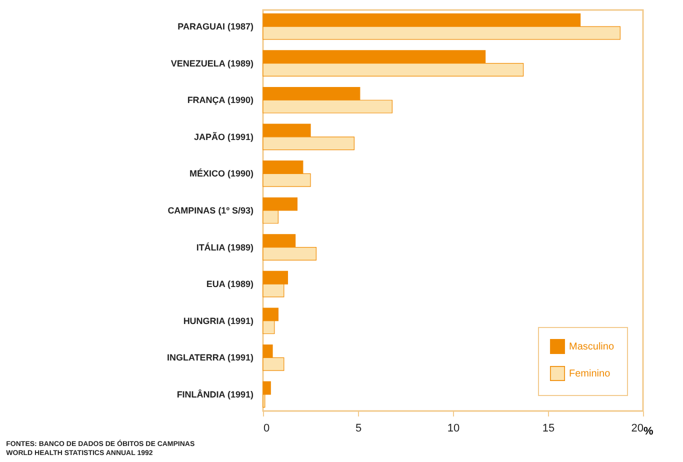 The height and width of the screenshot is (462, 683). What do you see at coordinates (216, 27) in the screenshot?
I see `y-tick-label: PARAGUAI (1987)` at bounding box center [216, 27].